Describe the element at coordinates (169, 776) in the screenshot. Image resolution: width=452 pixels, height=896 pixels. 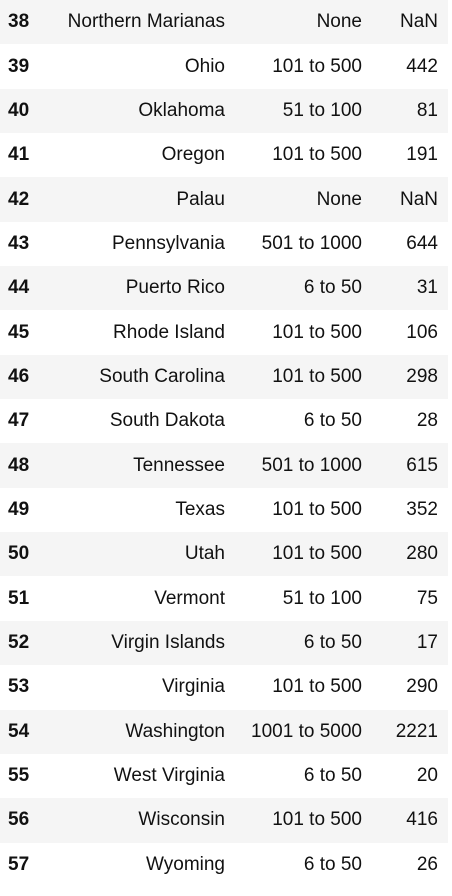
I see `state-cell: West Virginia` at that location.